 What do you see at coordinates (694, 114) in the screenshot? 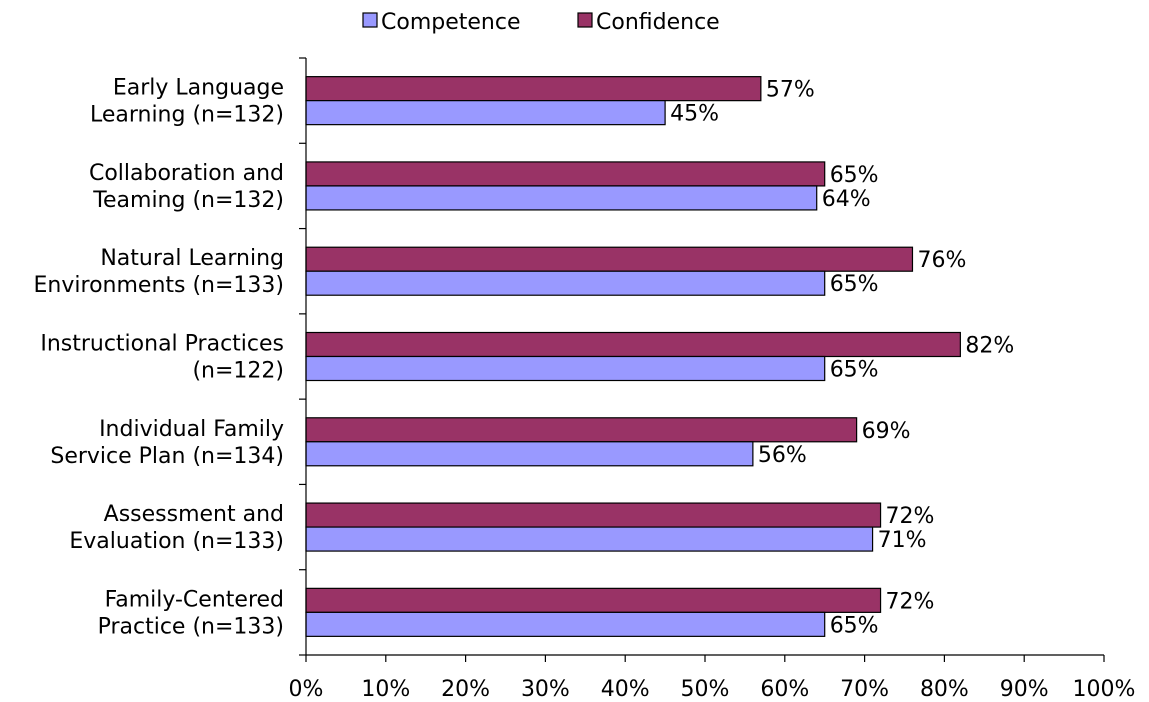
I see `data-label-competence-0: 45%` at bounding box center [694, 114].